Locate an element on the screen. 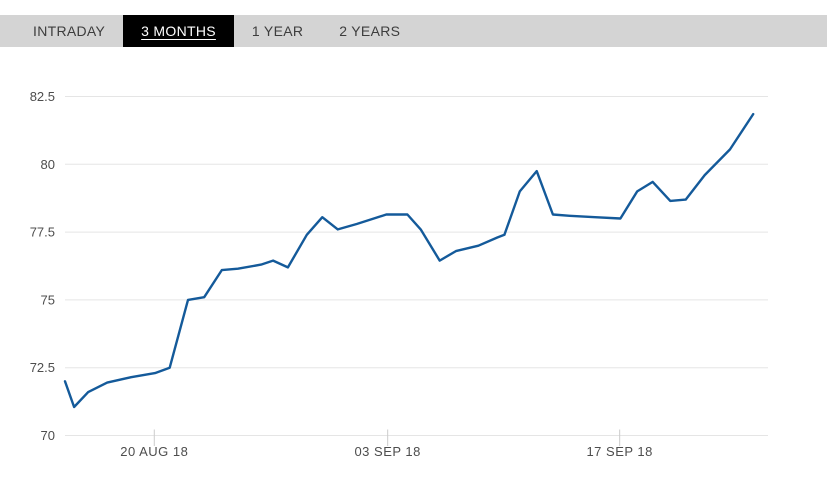 This screenshot has width=827, height=499. tab-1-year-label: 1 YEAR is located at coordinates (277, 31).